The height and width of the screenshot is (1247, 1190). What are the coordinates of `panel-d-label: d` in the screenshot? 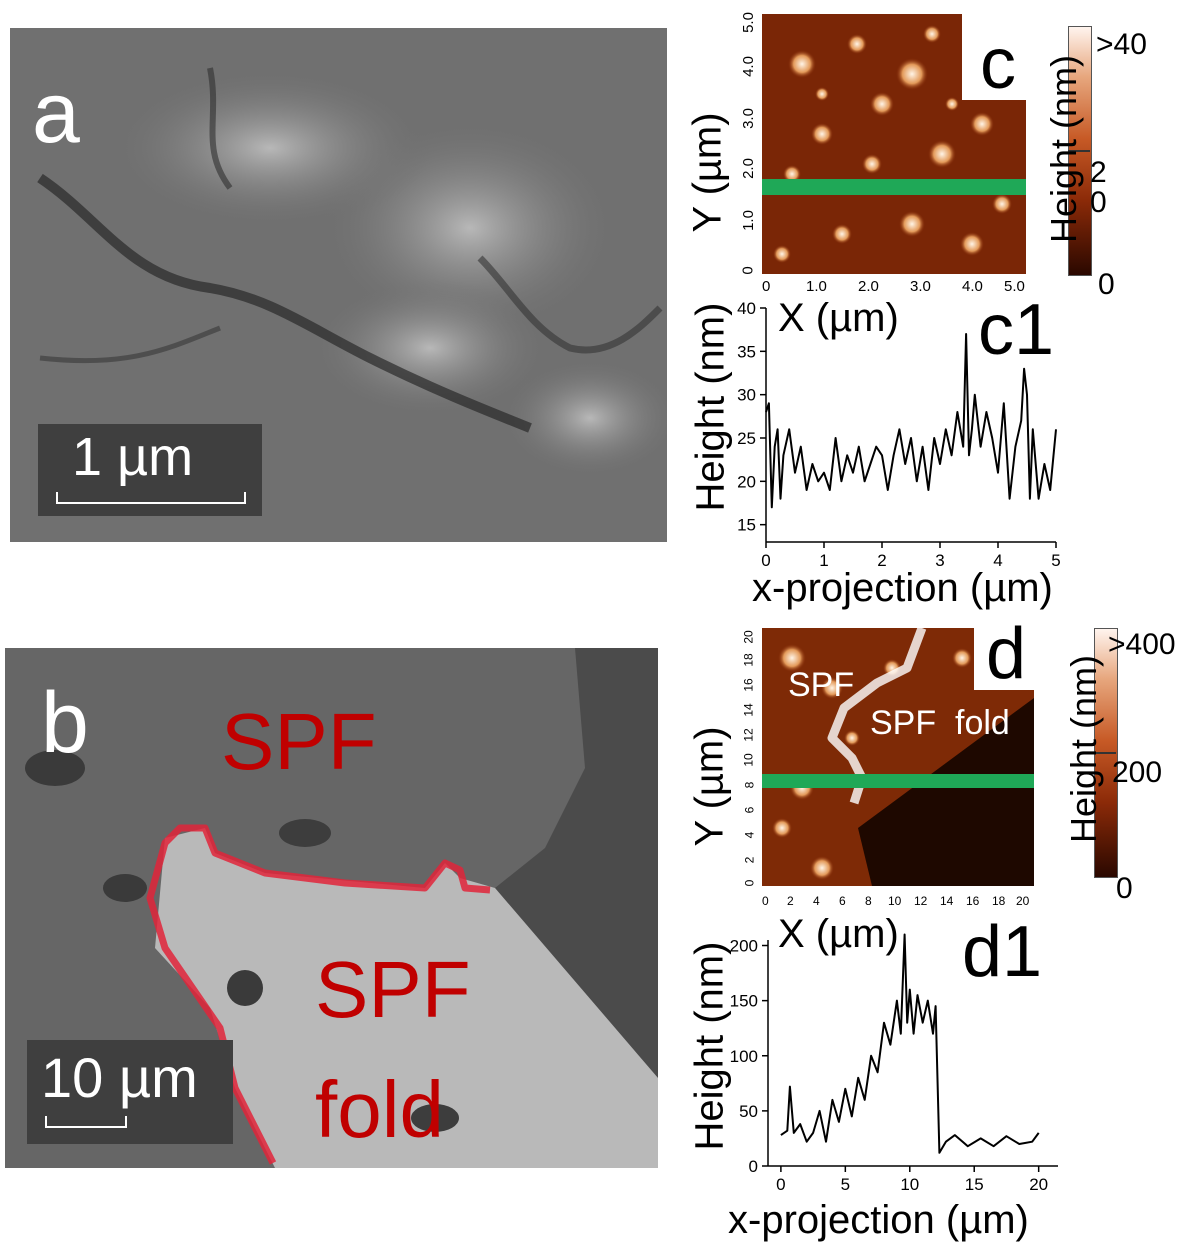 It's located at (1006, 654).